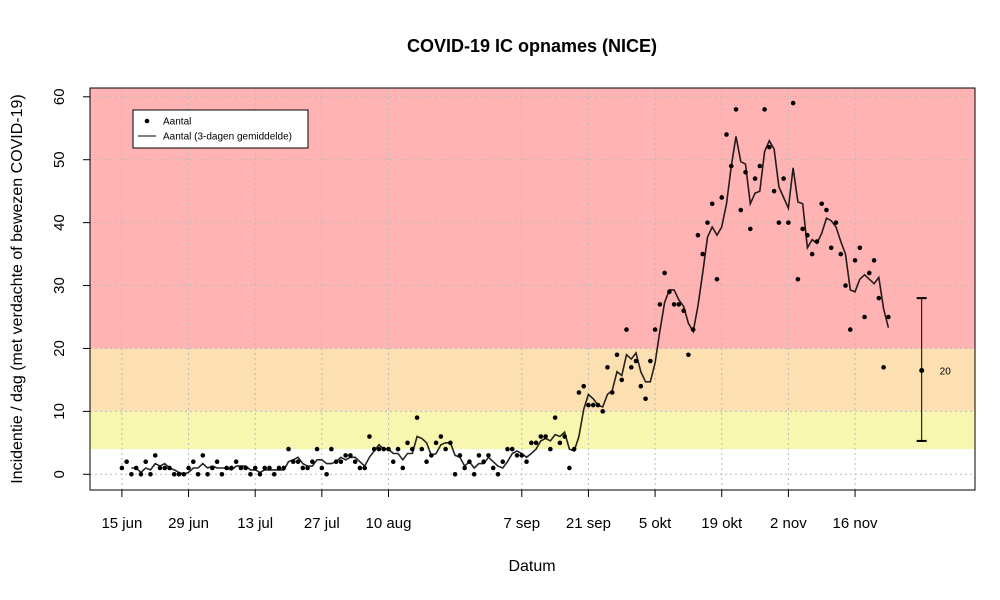  What do you see at coordinates (59, 348) in the screenshot?
I see `y-tick-label: 20` at bounding box center [59, 348].